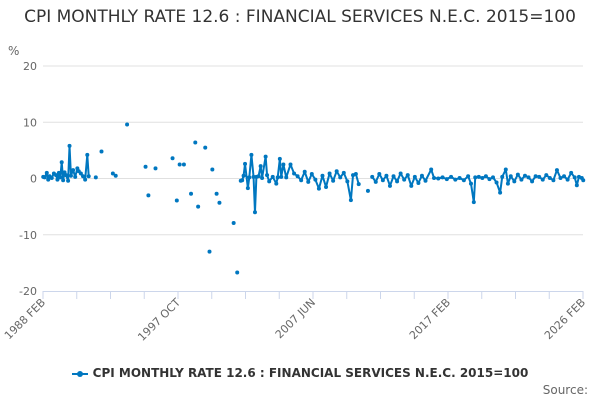 This screenshot has width=600, height=400. What do you see at coordinates (565, 319) in the screenshot?
I see `x-tick-label: 2026 FEB` at bounding box center [565, 319].